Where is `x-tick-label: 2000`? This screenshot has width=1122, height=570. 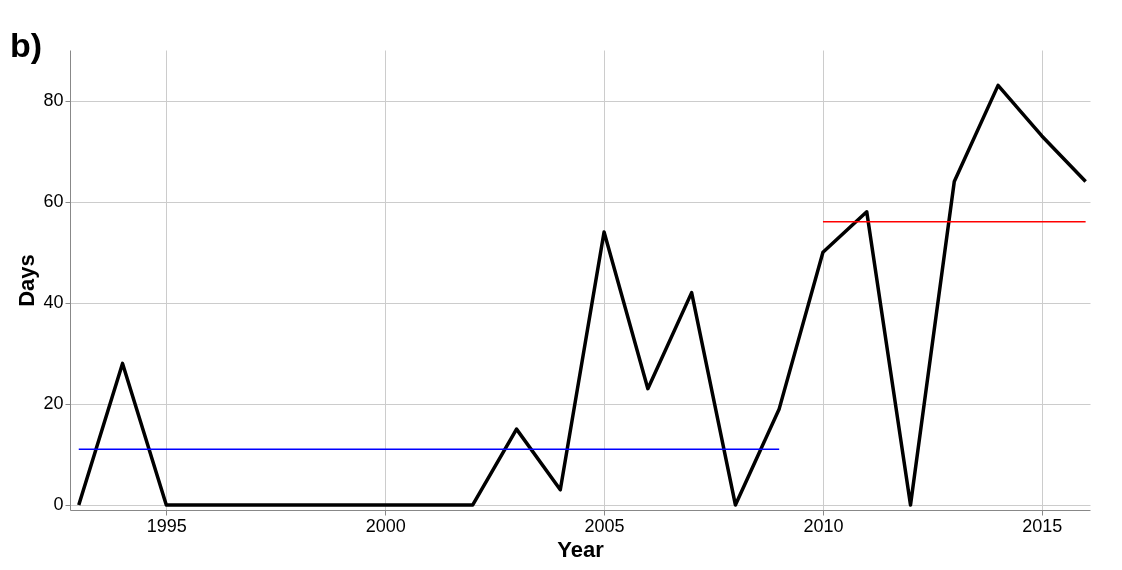
x-tick-label: 2000 is located at coordinates (385, 525).